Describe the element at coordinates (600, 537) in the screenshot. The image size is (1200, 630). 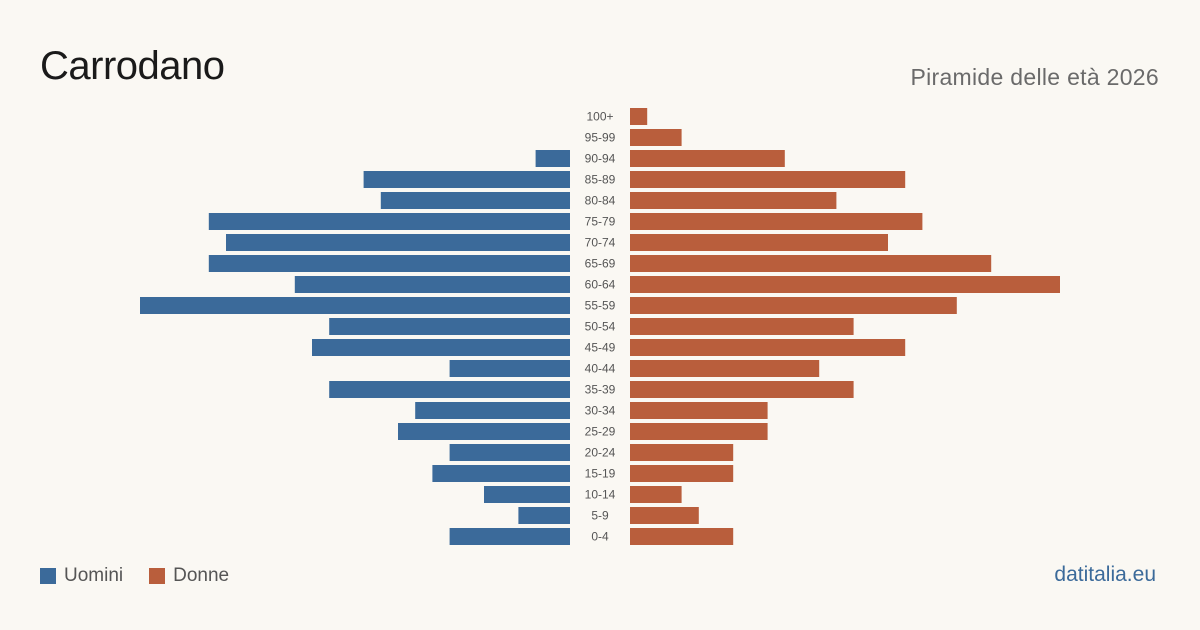
I see `age-label-0-4: 0-4` at that location.